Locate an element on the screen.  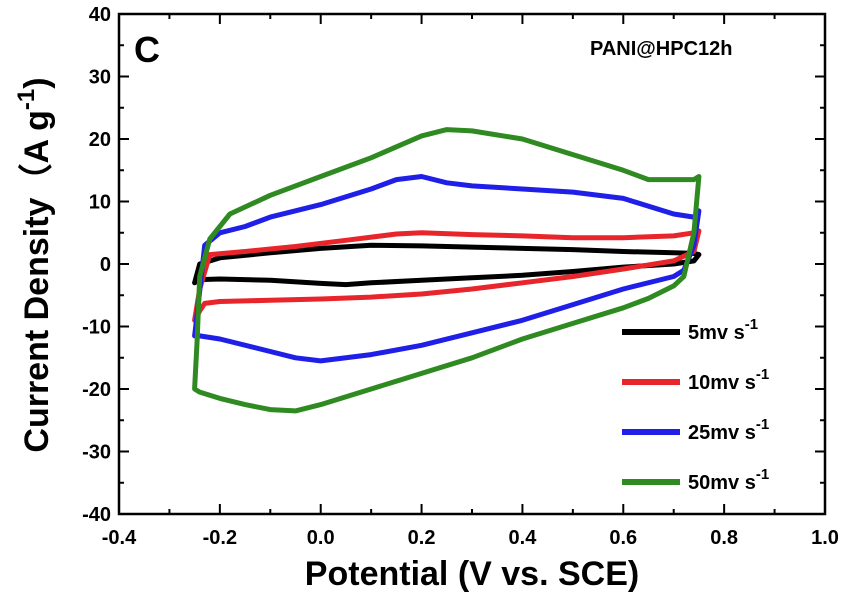
y-tick-label: -20 is located at coordinates (96, 390).